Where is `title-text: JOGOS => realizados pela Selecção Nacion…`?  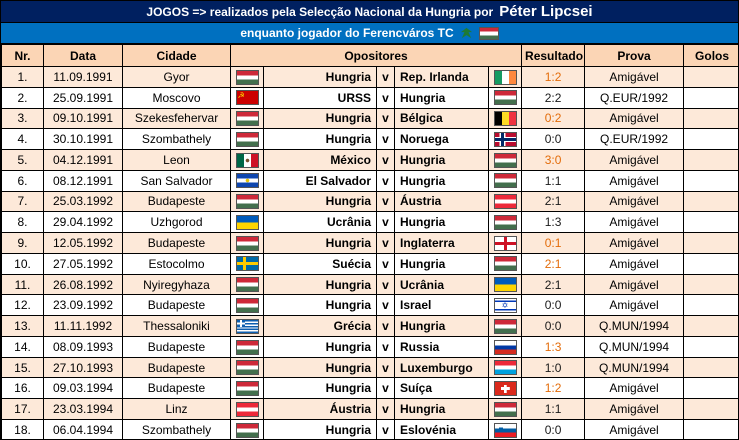 title-text: JOGOS => realizados pela Selecção Nacion… is located at coordinates (320, 11).